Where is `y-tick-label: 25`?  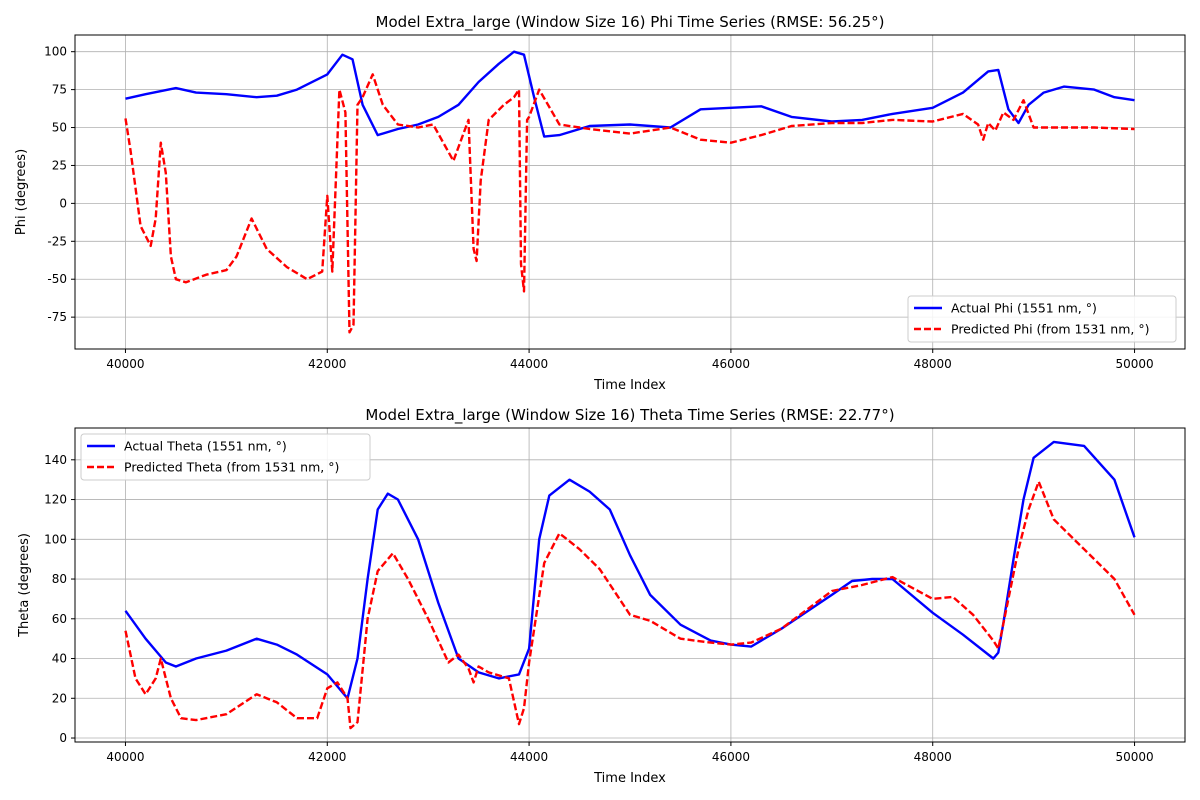 y-tick-label: 25 is located at coordinates (59, 165).